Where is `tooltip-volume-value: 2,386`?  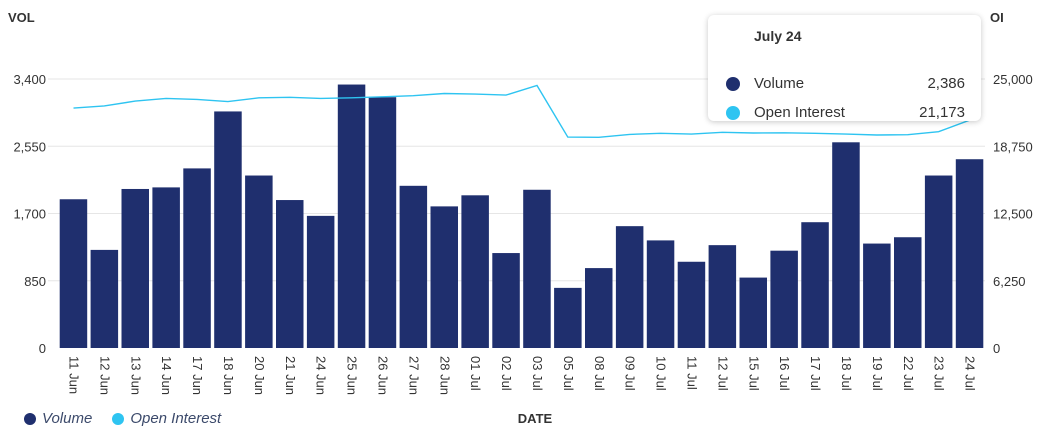 tooltip-volume-value: 2,386 is located at coordinates (946, 83).